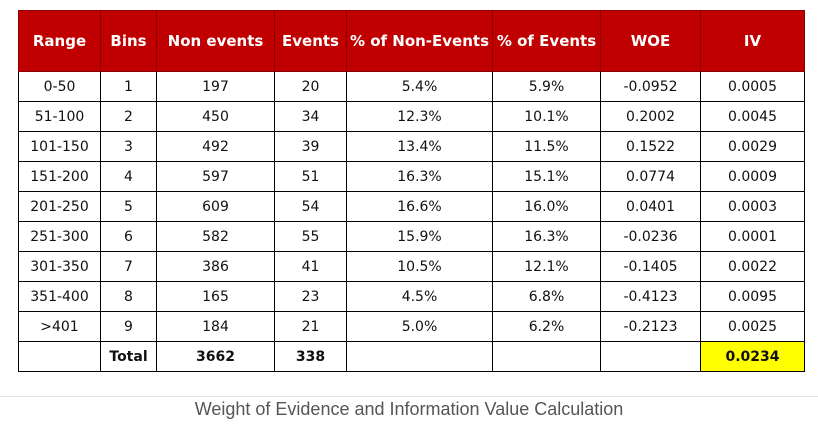 Image resolution: width=818 pixels, height=428 pixels. What do you see at coordinates (650, 296) in the screenshot?
I see `cell-woe: -0.4123` at bounding box center [650, 296].